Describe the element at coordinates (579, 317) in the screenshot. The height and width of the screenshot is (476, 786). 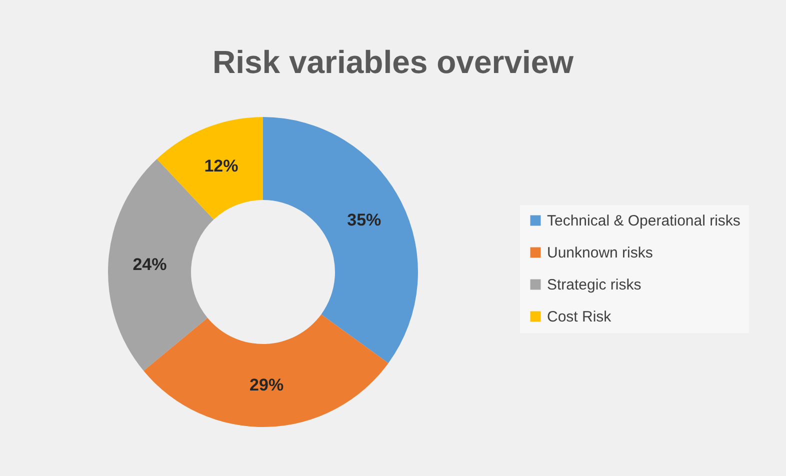
I see `legend-label: Cost Risk` at that location.